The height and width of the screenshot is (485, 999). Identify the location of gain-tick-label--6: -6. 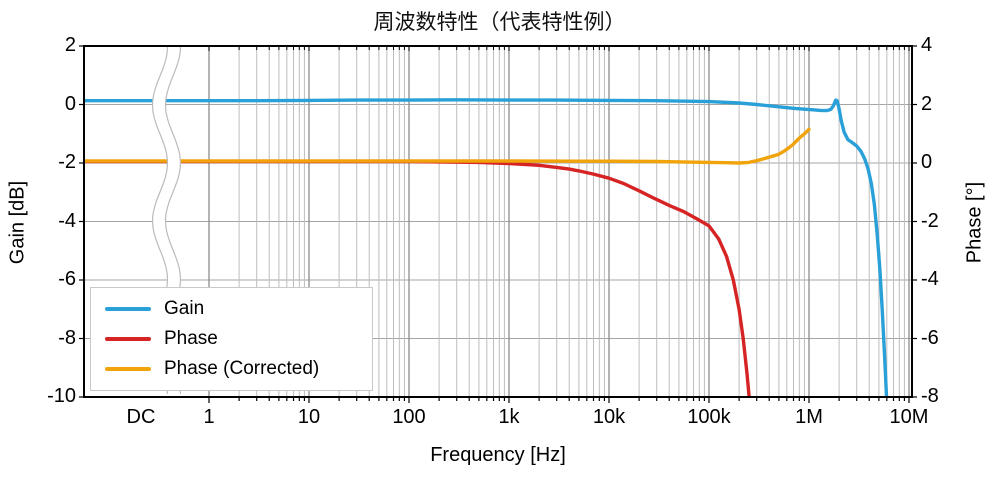
(67, 279).